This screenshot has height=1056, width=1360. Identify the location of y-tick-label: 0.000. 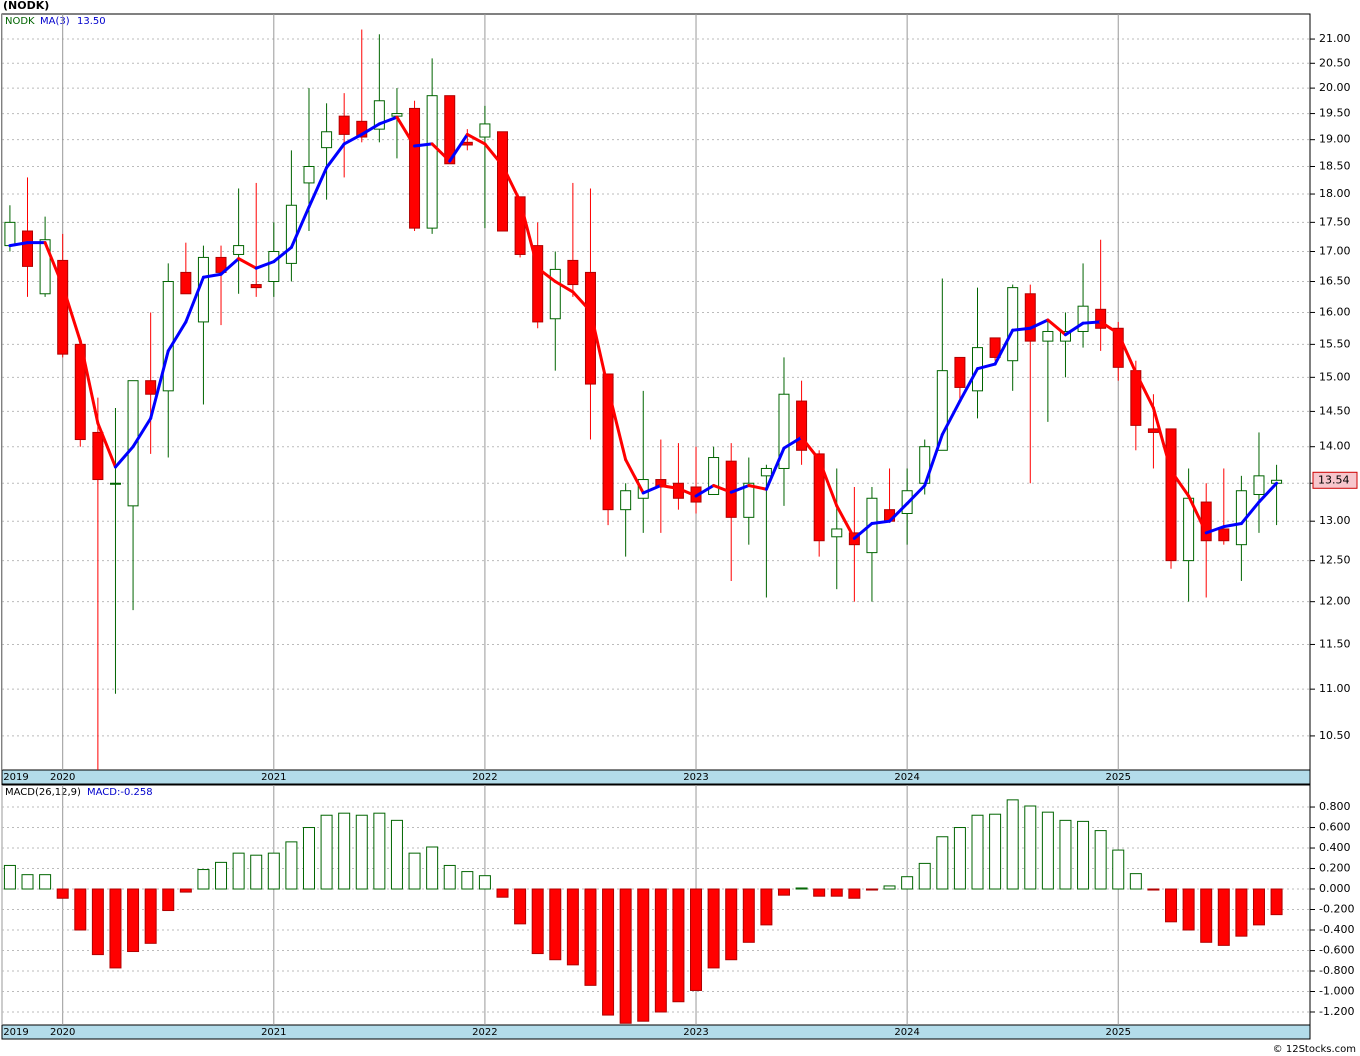
(1335, 888).